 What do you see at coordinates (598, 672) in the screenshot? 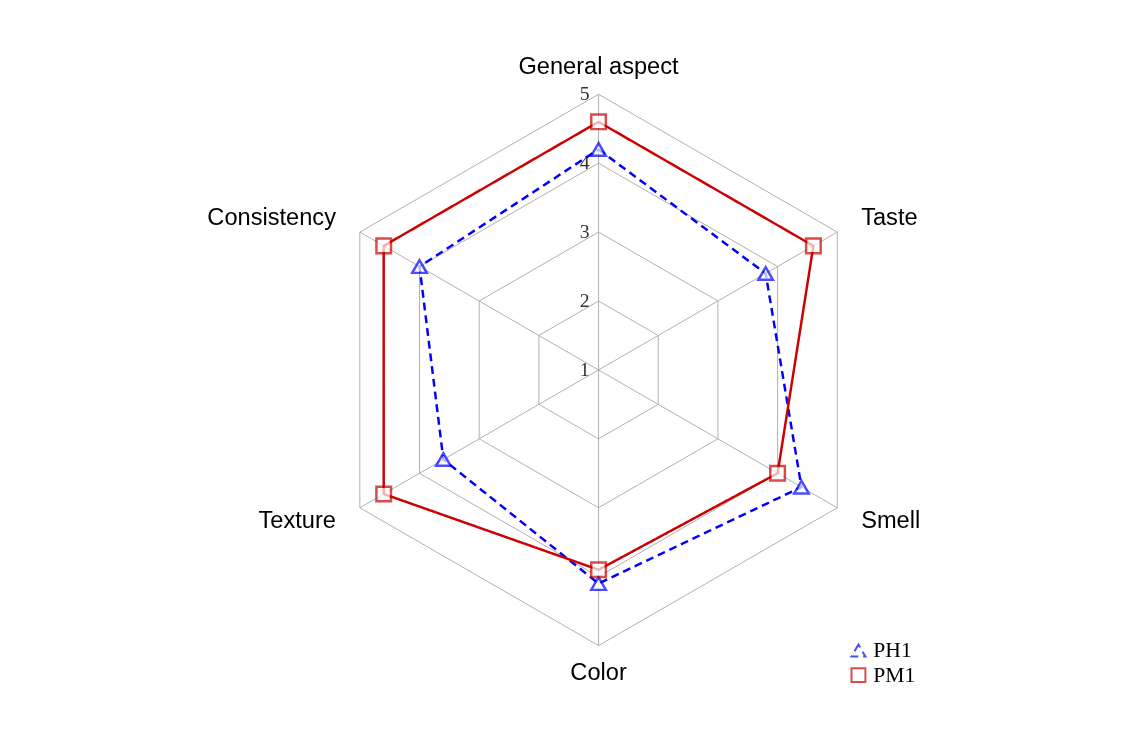
I see `spoke-label: Color` at bounding box center [598, 672].